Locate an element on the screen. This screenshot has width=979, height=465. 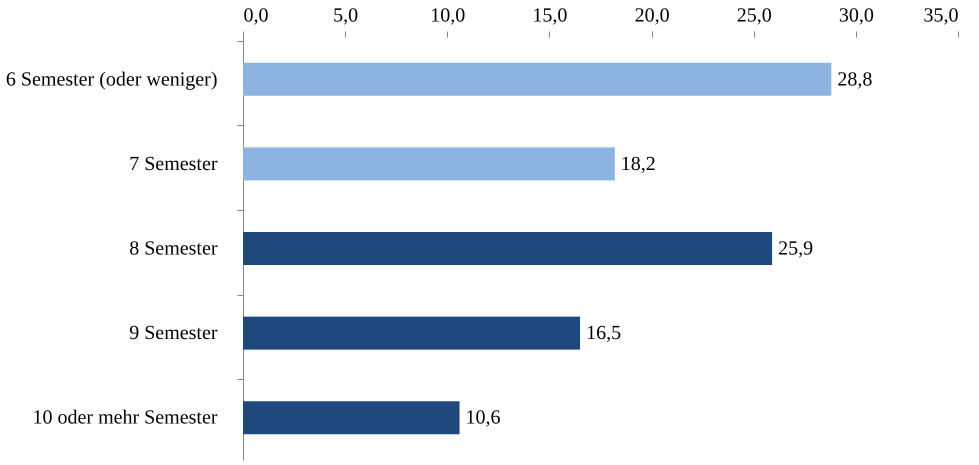
x-tick-label: 10,0 is located at coordinates (448, 15).